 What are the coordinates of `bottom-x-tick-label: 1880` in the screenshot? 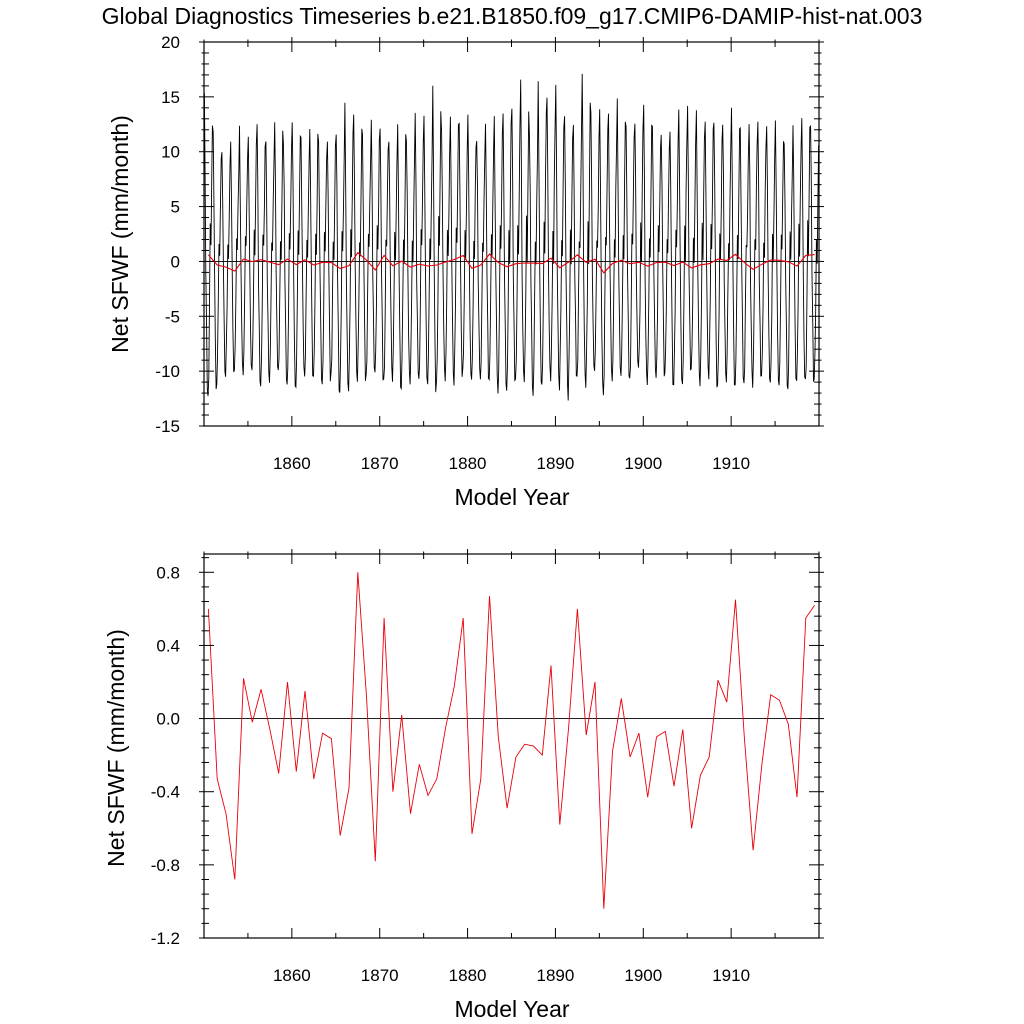 It's located at (468, 975).